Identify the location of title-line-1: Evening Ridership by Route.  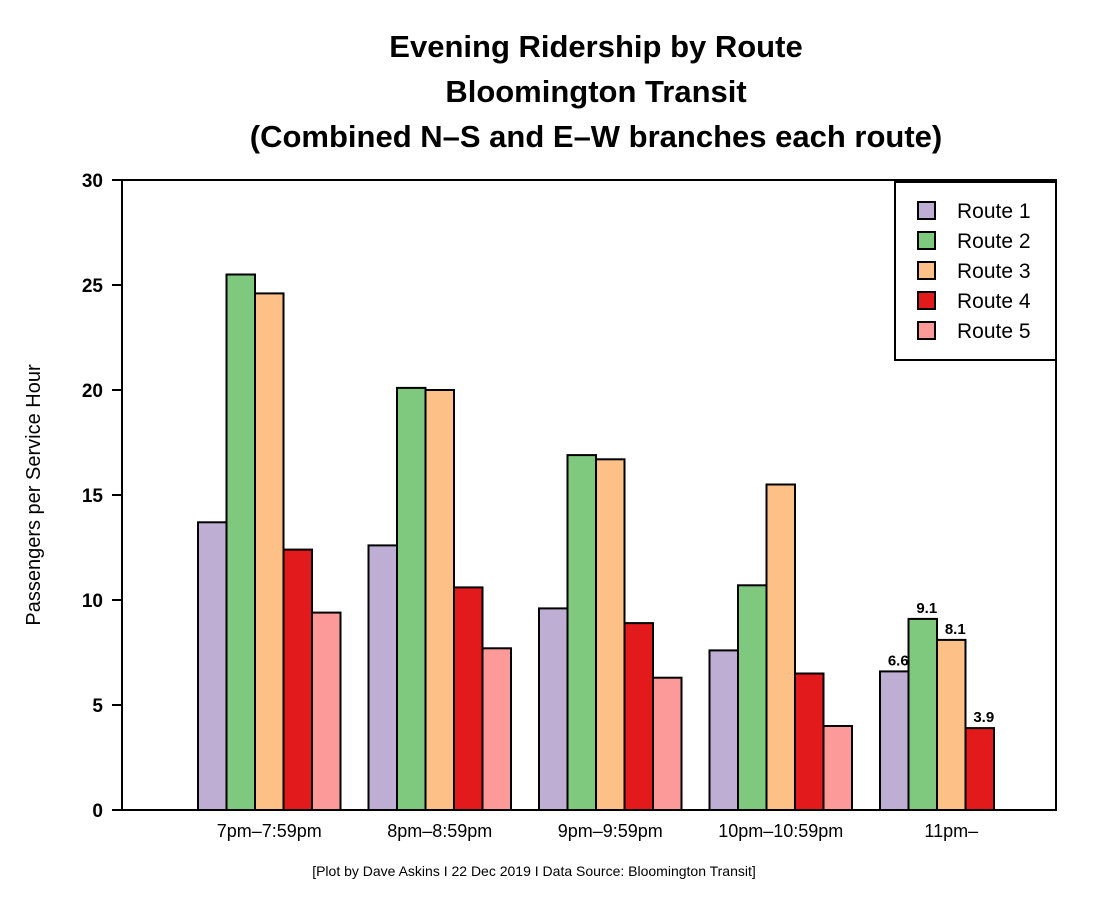
(595, 46).